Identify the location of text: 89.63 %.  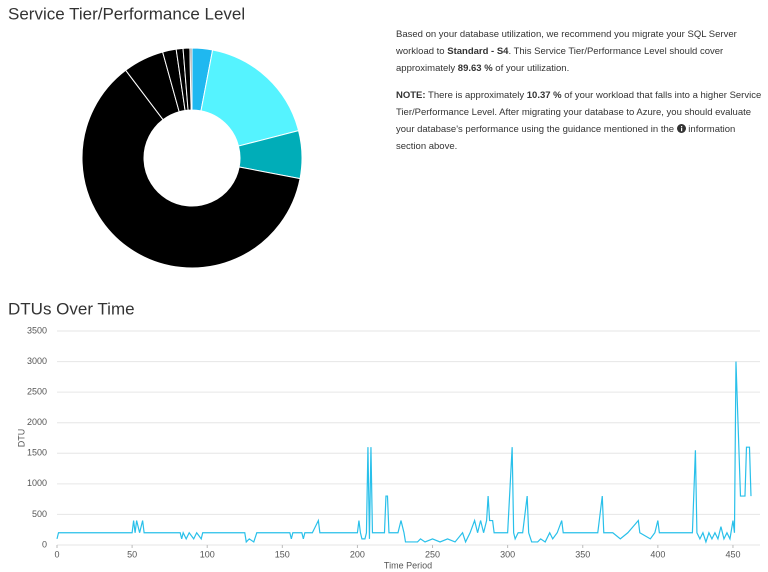
(475, 68).